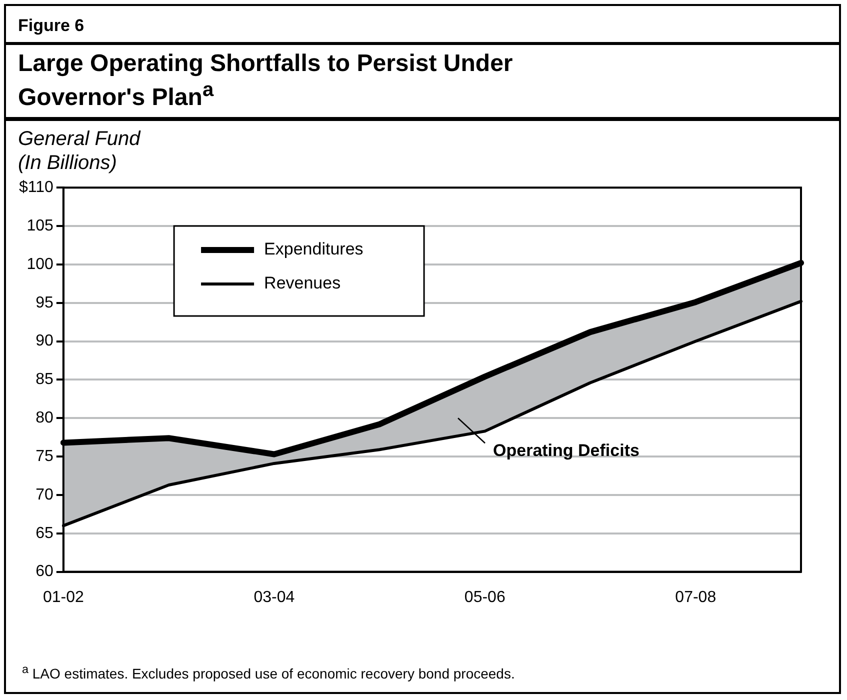  I want to click on y-tick-label: 80, so click(45, 418).